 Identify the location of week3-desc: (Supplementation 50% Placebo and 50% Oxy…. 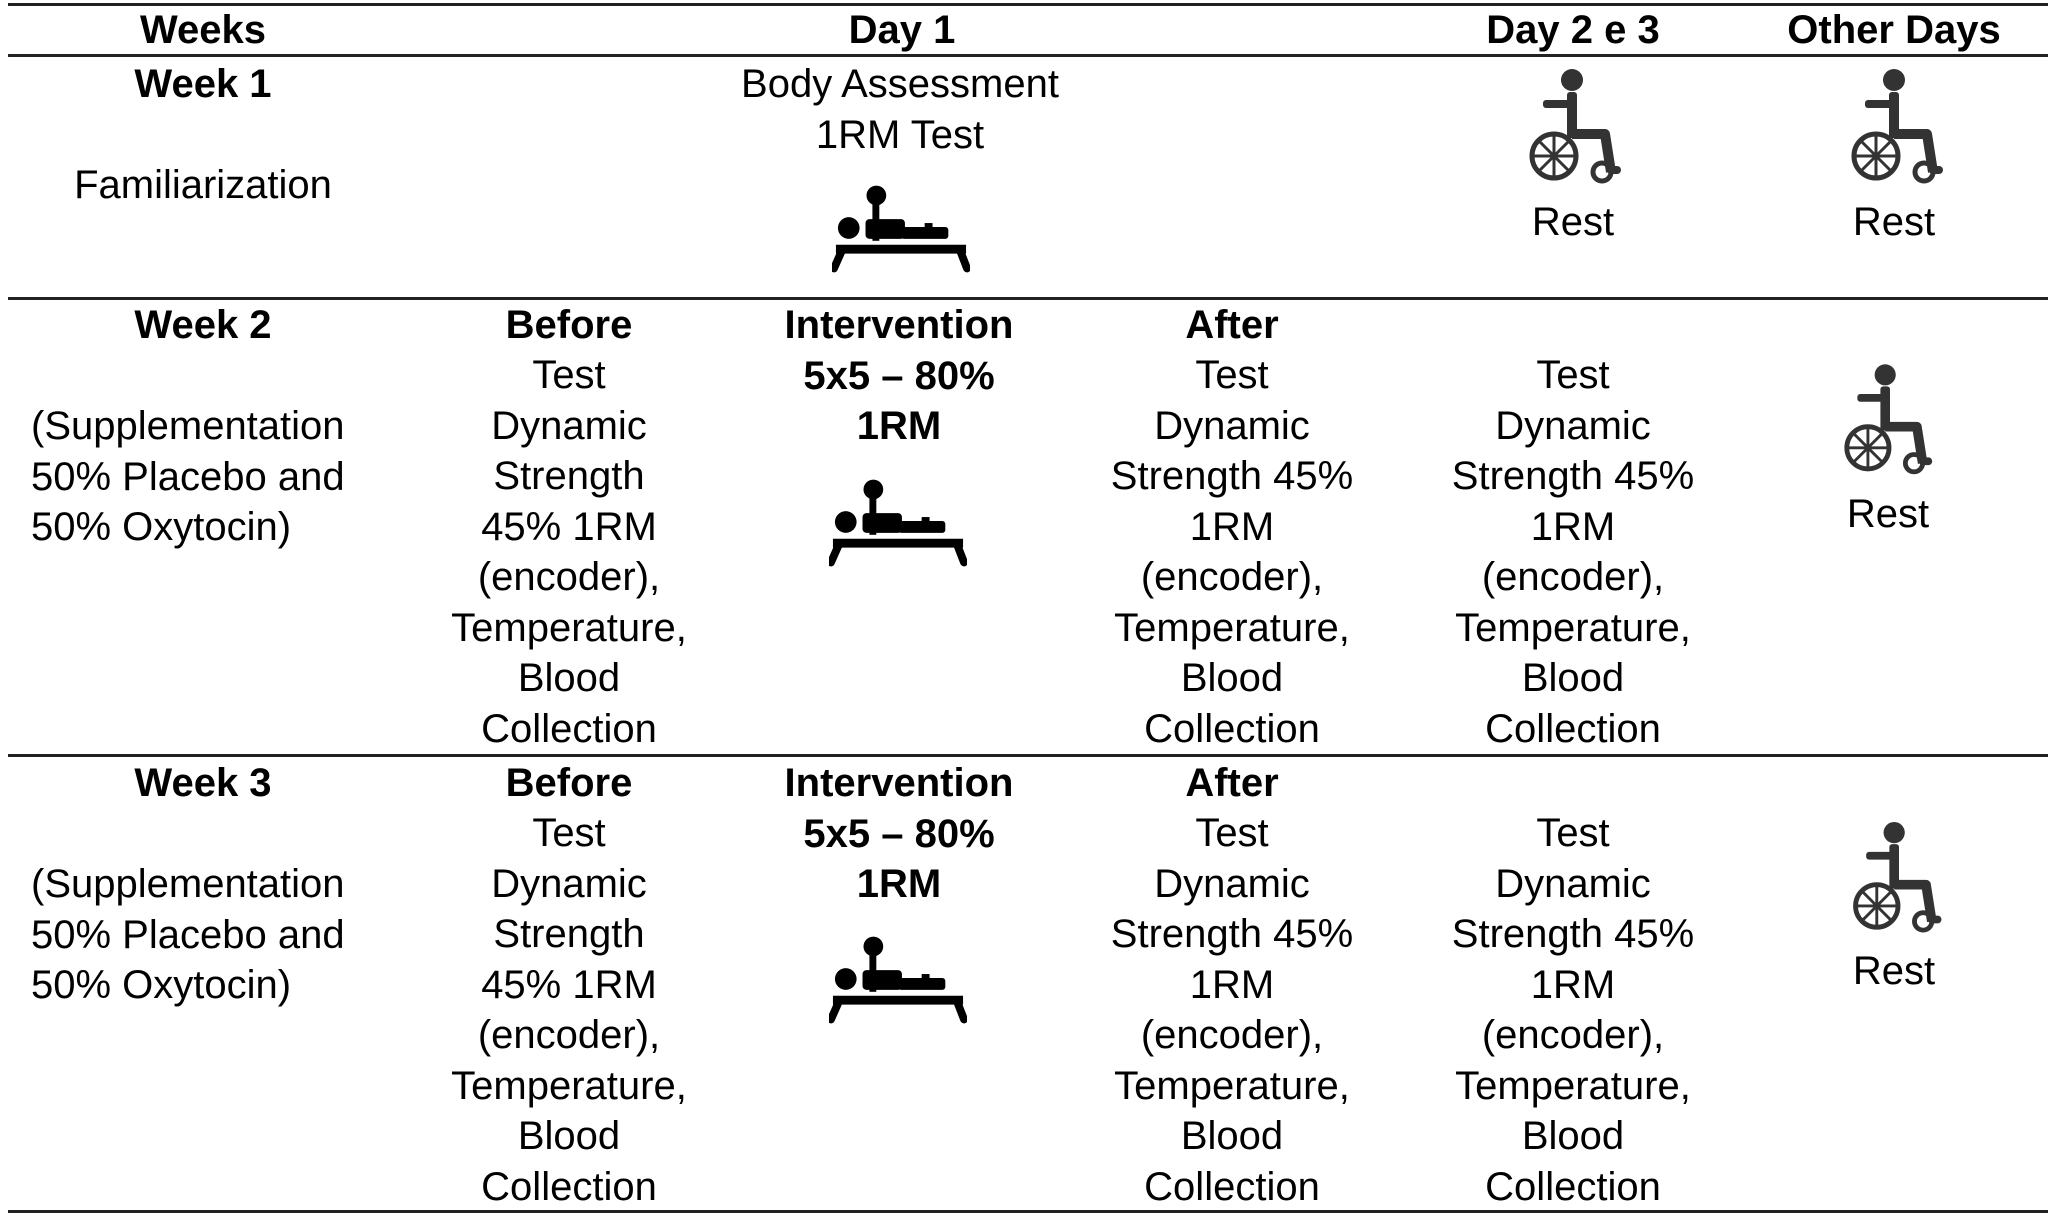
(188, 934).